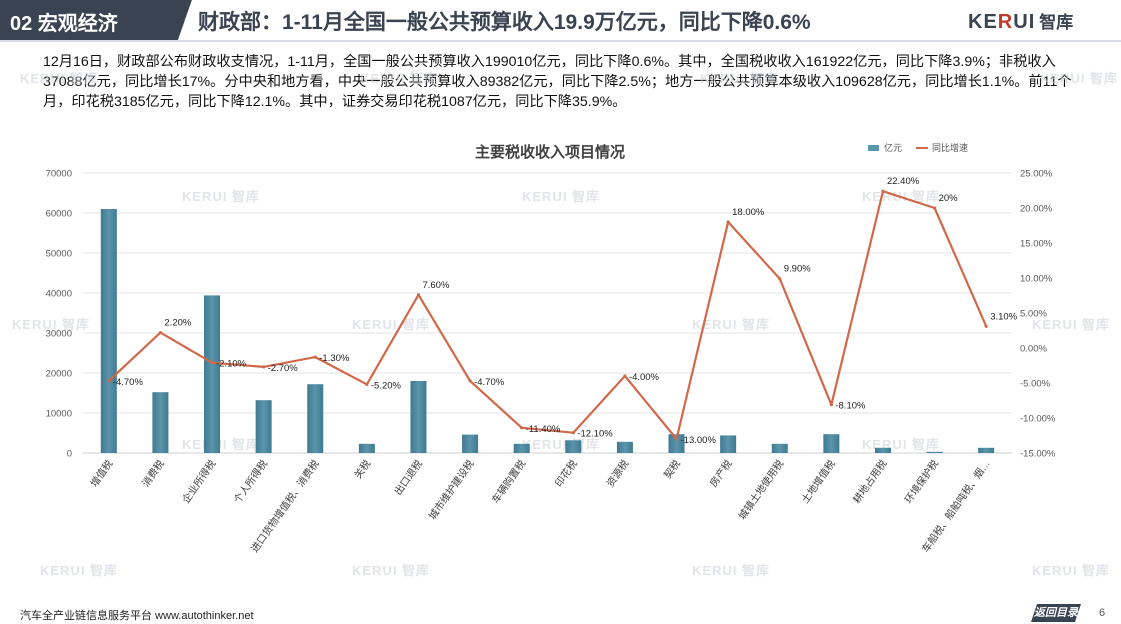 Image resolution: width=1121 pixels, height=624 pixels. What do you see at coordinates (1036, 209) in the screenshot?
I see `y-right-tick-label: 20.00%` at bounding box center [1036, 209].